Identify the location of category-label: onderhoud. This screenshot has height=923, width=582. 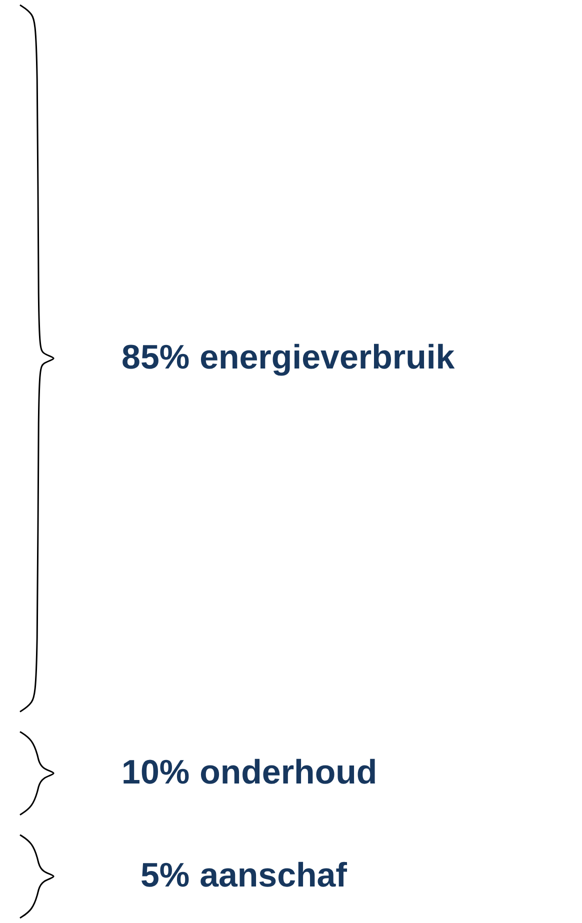
(289, 772).